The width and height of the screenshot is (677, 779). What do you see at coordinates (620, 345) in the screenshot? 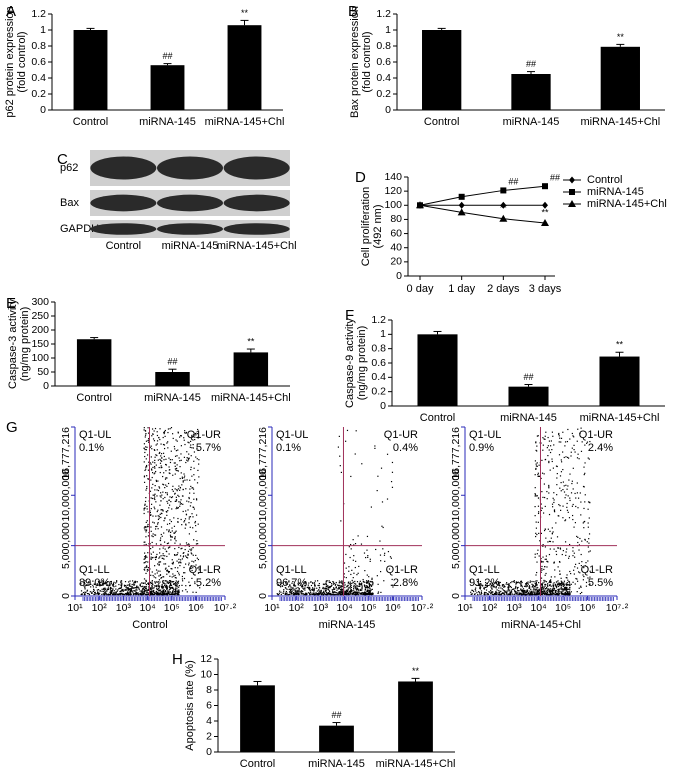
I see `significance-mark: **` at bounding box center [620, 345].